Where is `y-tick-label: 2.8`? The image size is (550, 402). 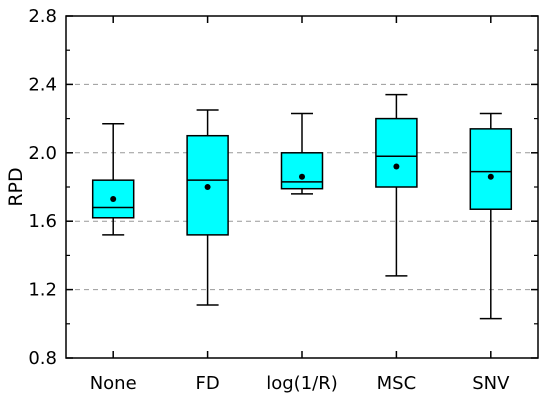 y-tick-label: 2.8 is located at coordinates (42, 16).